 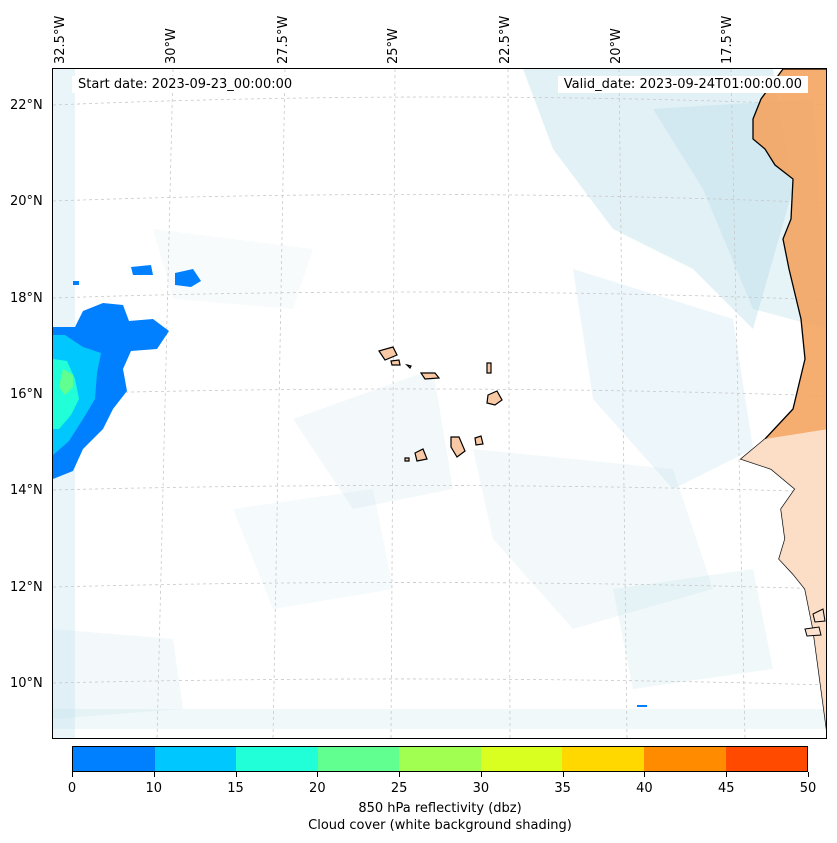 What do you see at coordinates (26, 490) in the screenshot?
I see `lat-label-14n: 14°N` at bounding box center [26, 490].